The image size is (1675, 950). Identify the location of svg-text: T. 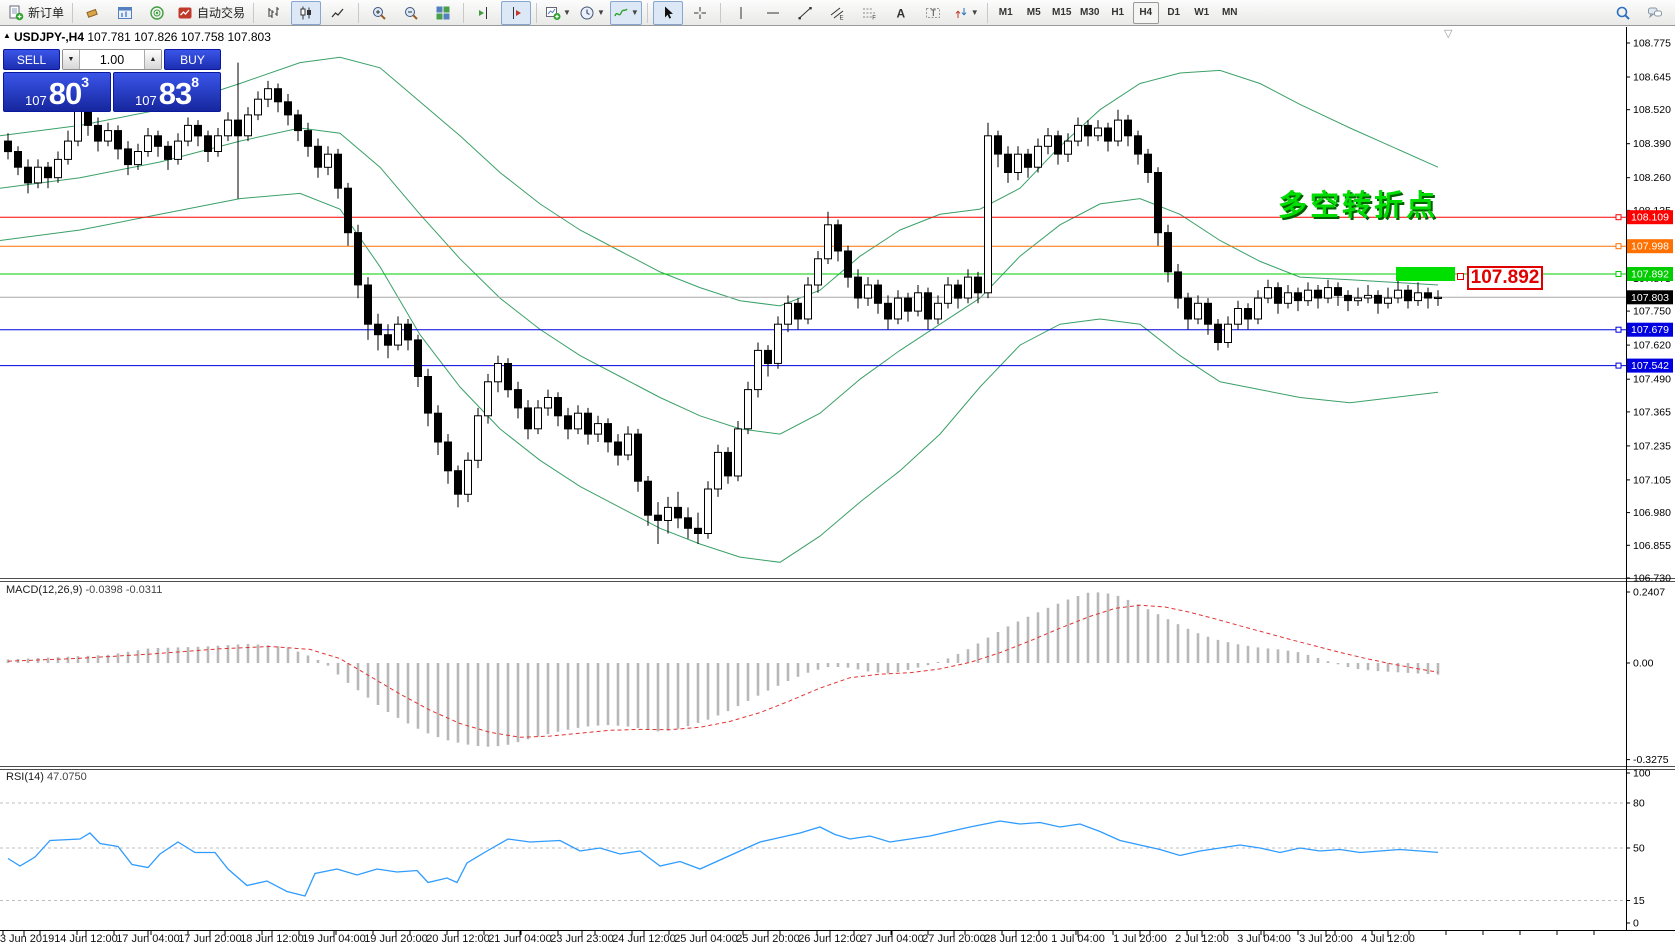
(933, 13).